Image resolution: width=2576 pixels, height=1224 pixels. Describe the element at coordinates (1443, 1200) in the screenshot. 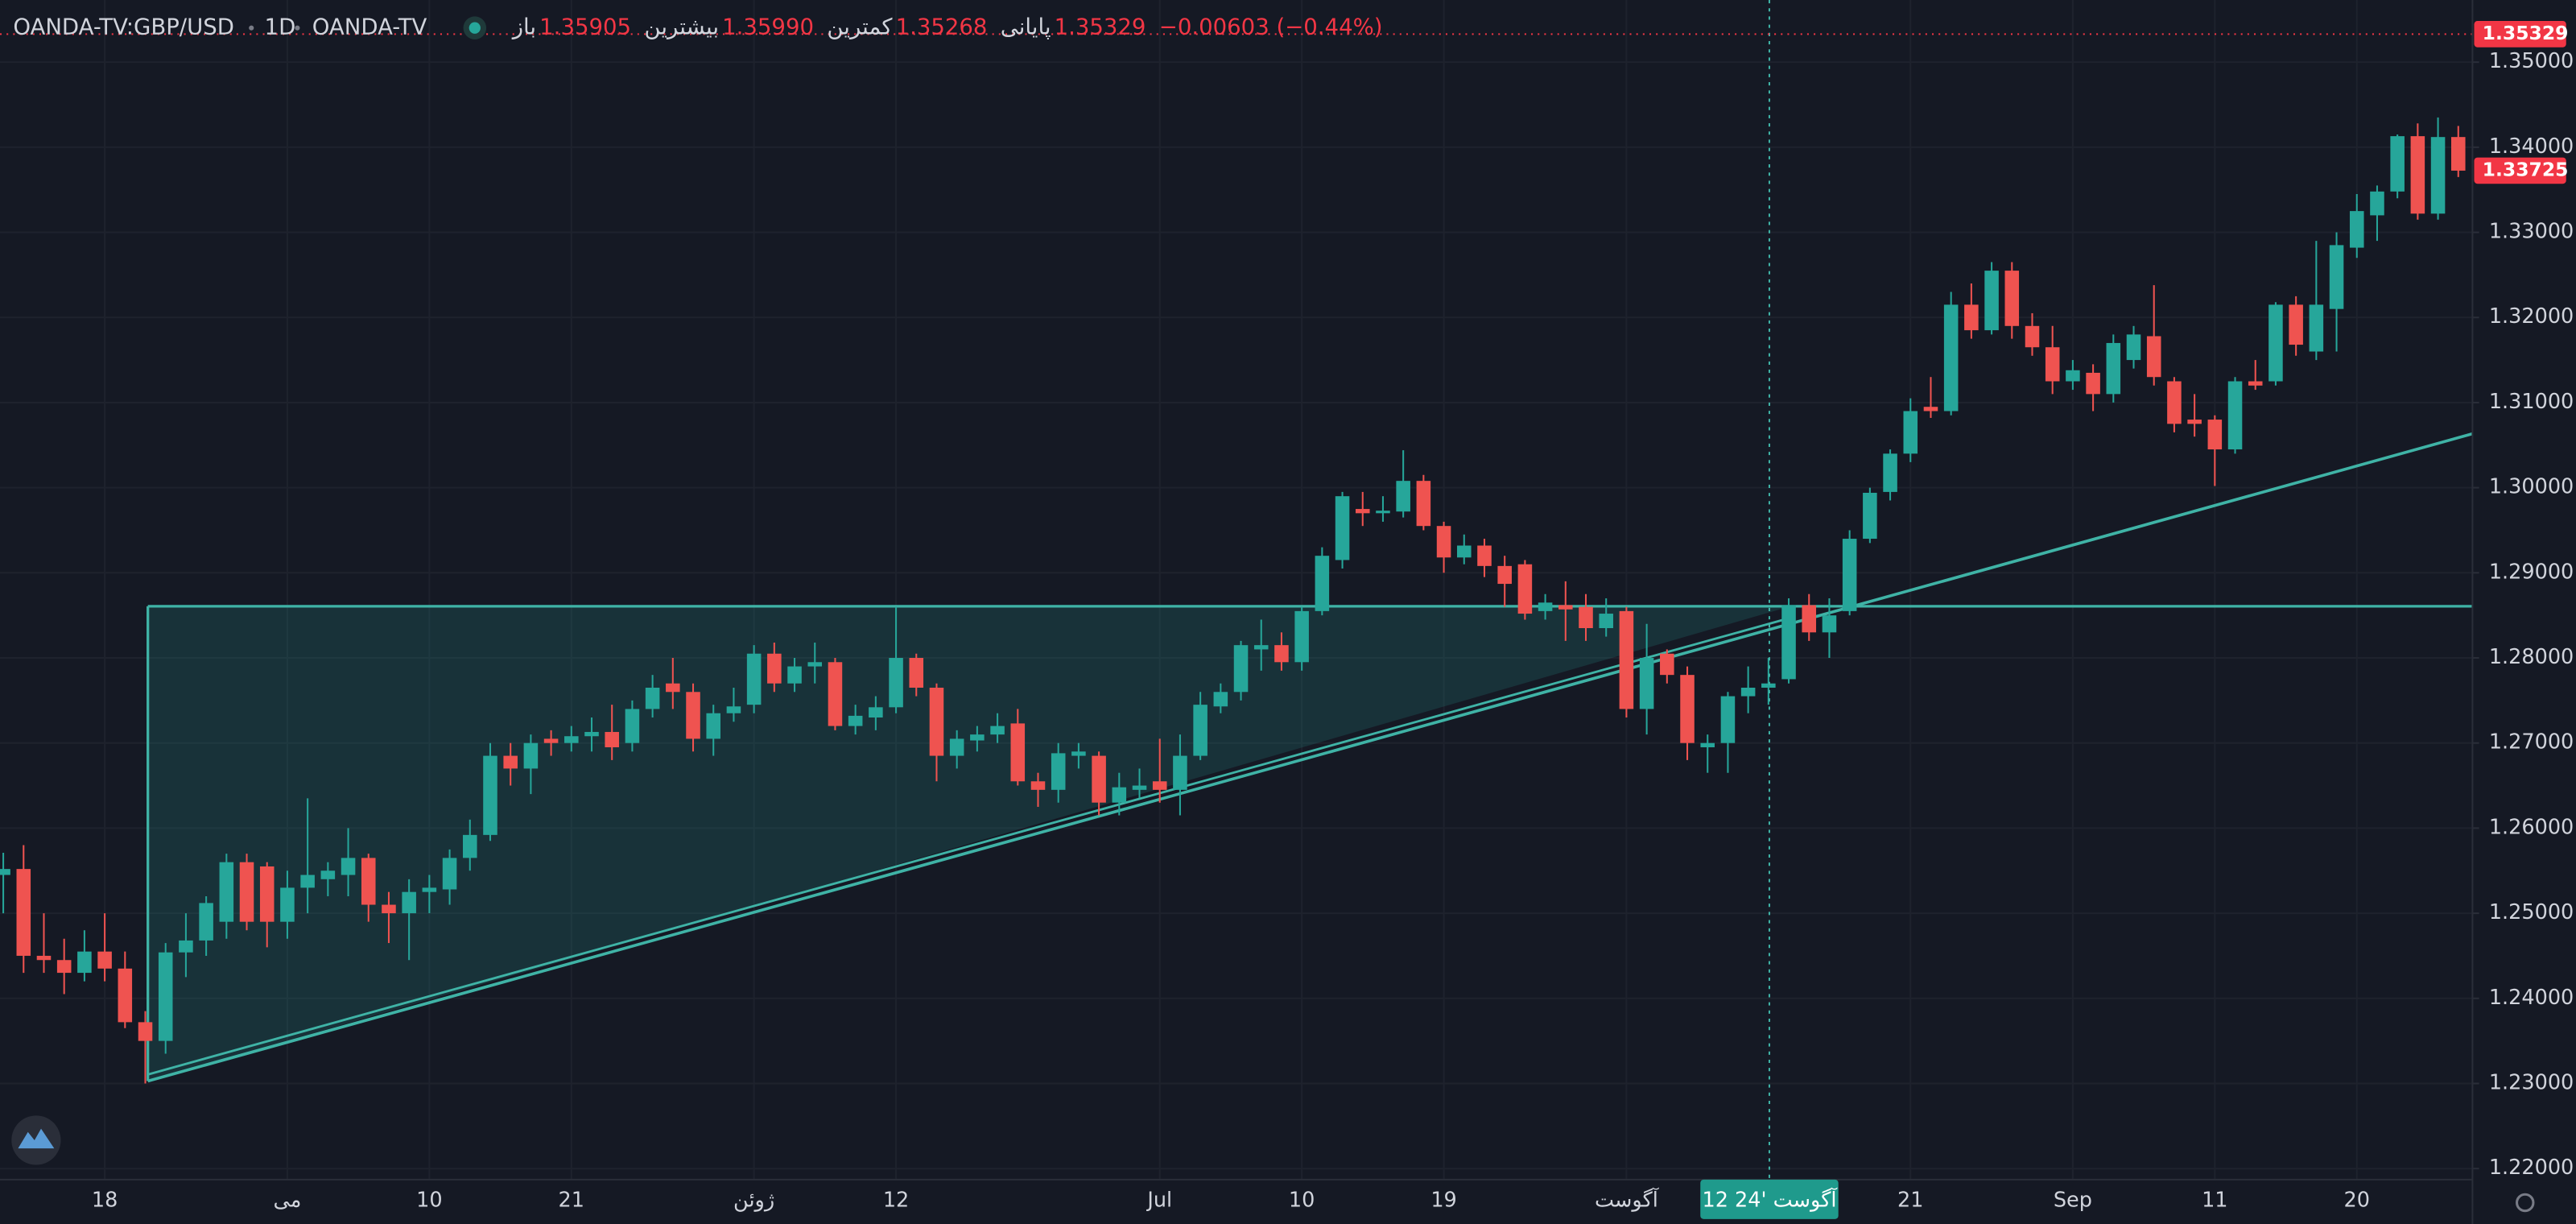

I see `x-tick-label: 19` at that location.